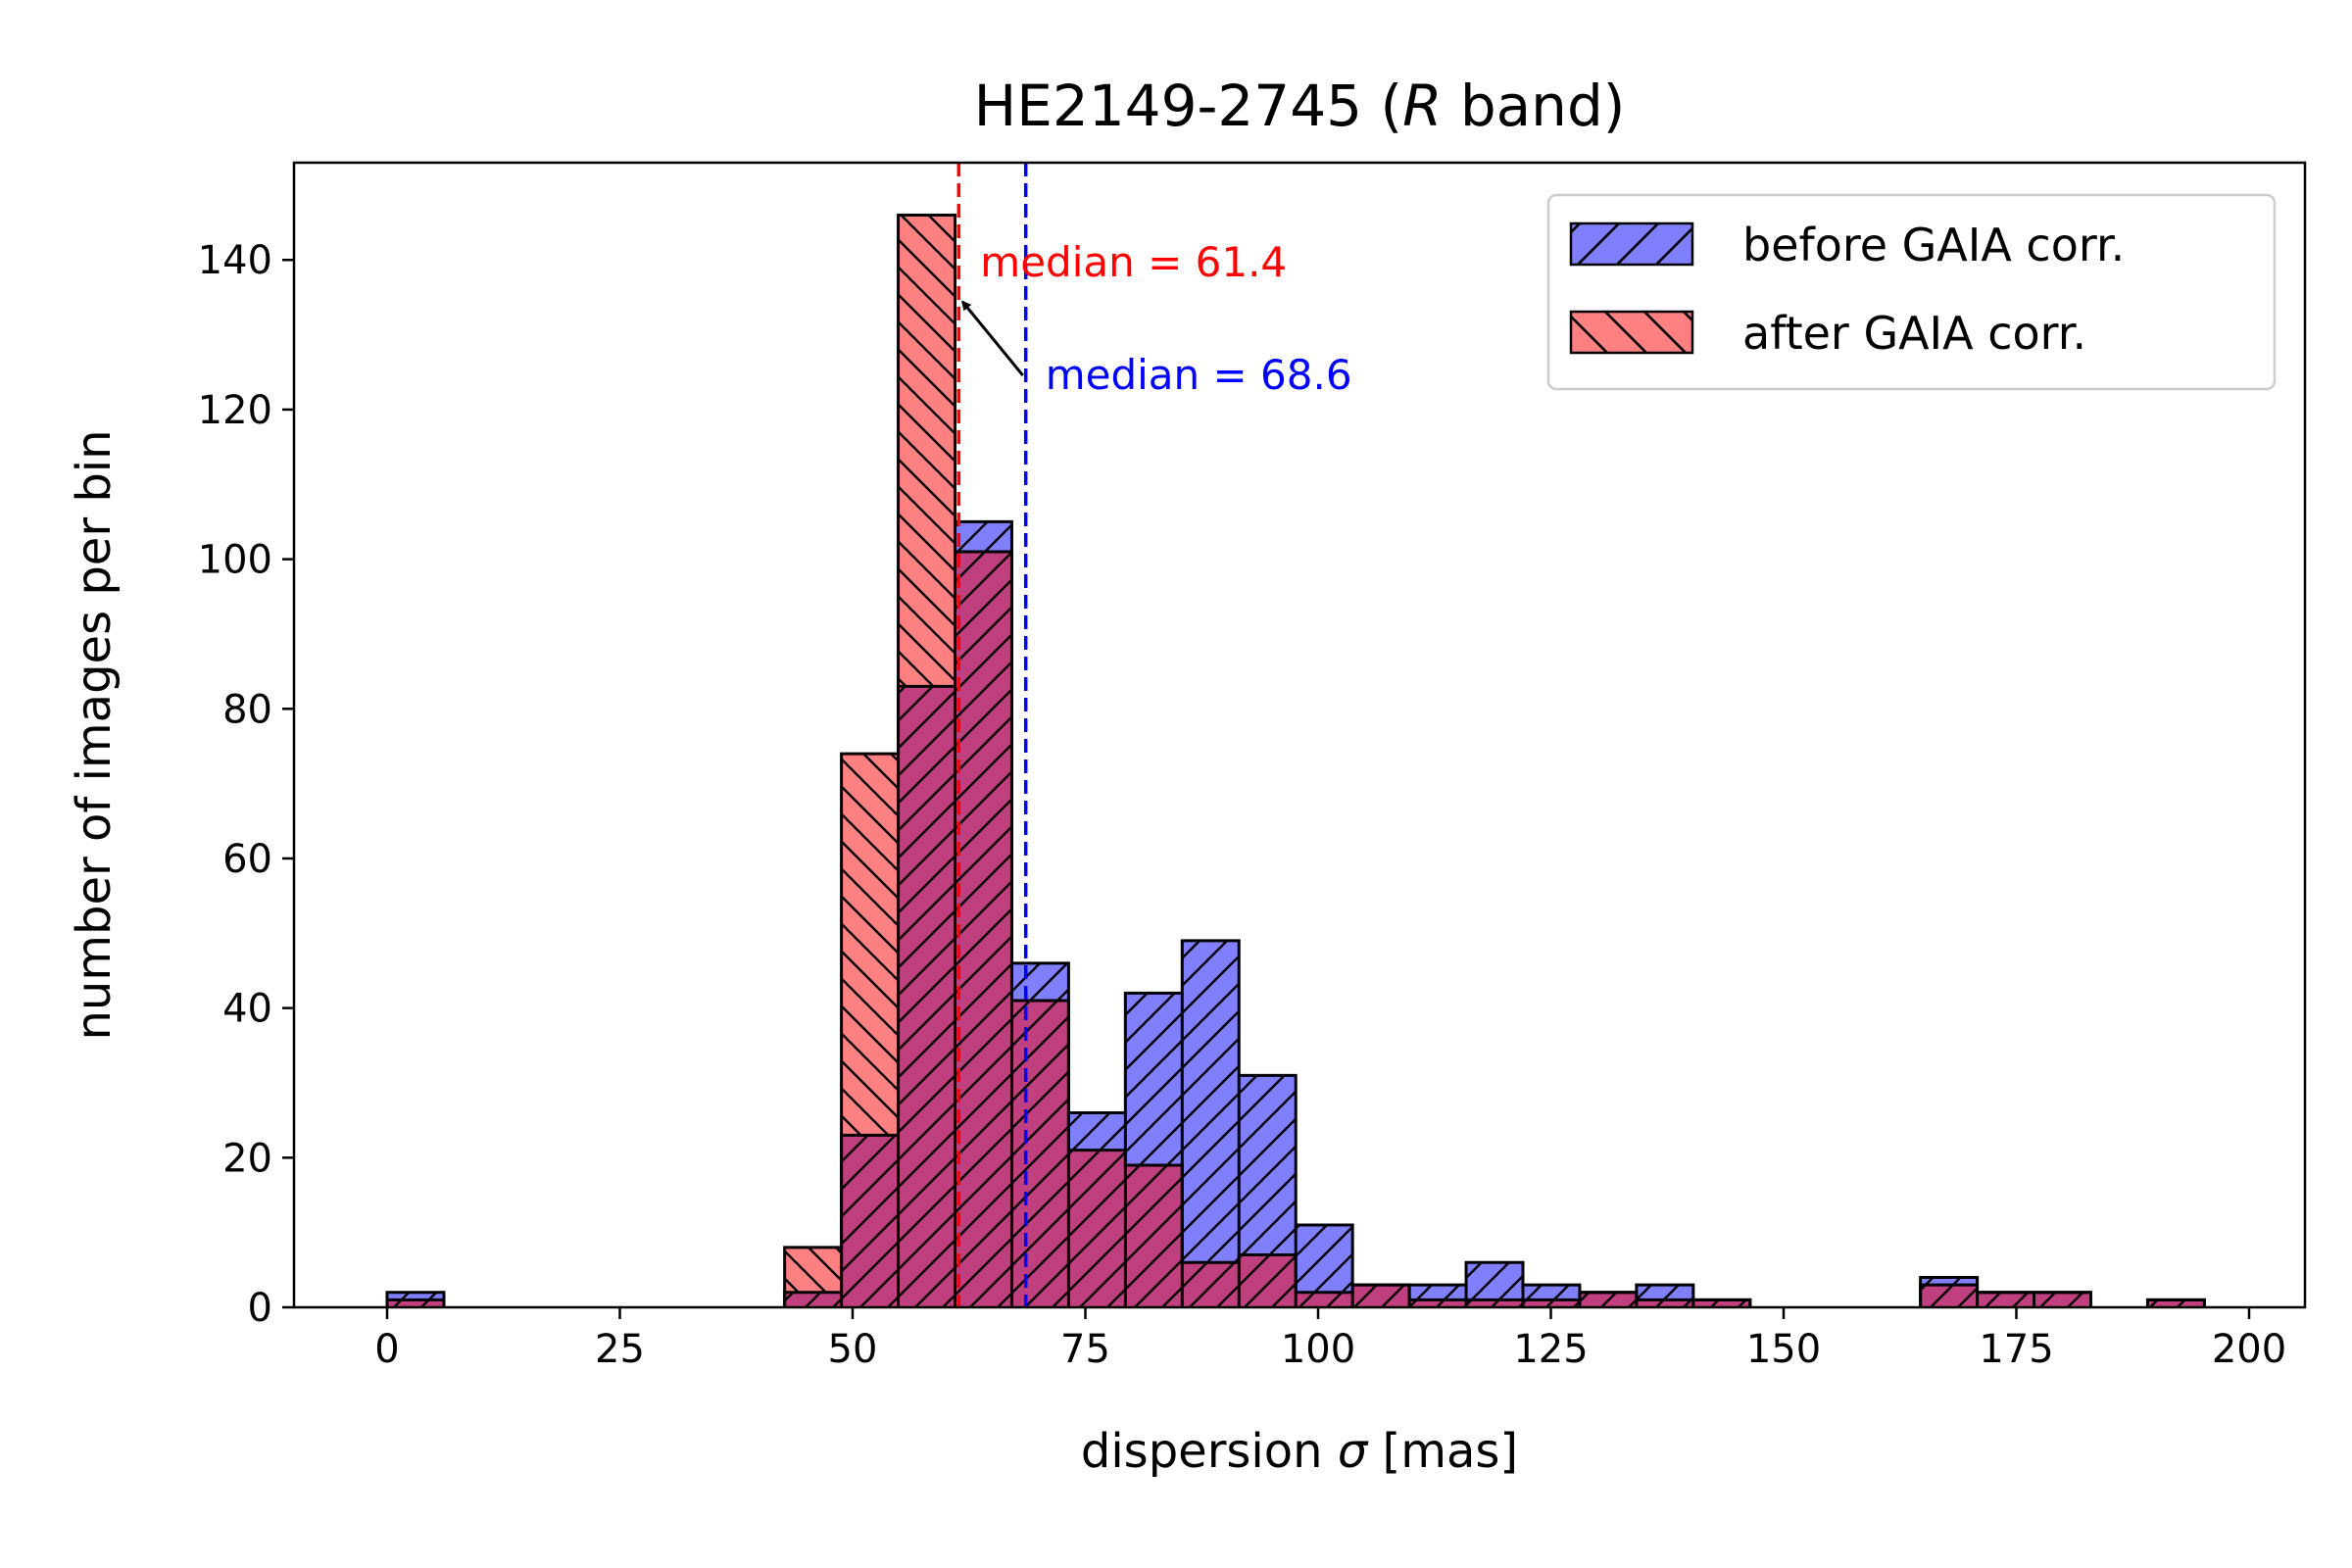 The height and width of the screenshot is (1568, 2352). What do you see at coordinates (1933, 245) in the screenshot?
I see `legend-label-before: before GAIA corr.` at bounding box center [1933, 245].